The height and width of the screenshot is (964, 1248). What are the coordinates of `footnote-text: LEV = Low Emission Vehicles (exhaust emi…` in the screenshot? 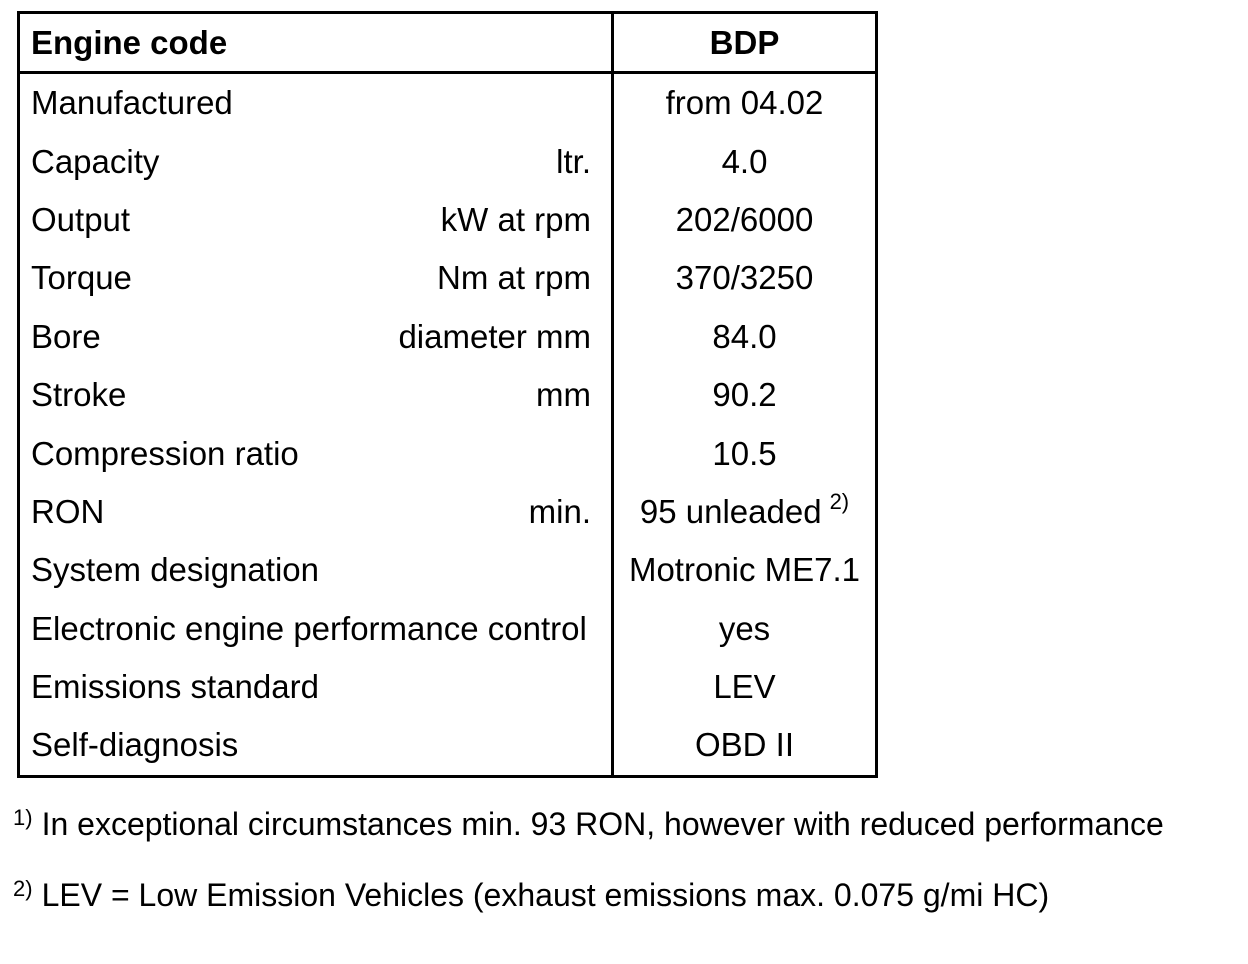 It's located at (545, 895).